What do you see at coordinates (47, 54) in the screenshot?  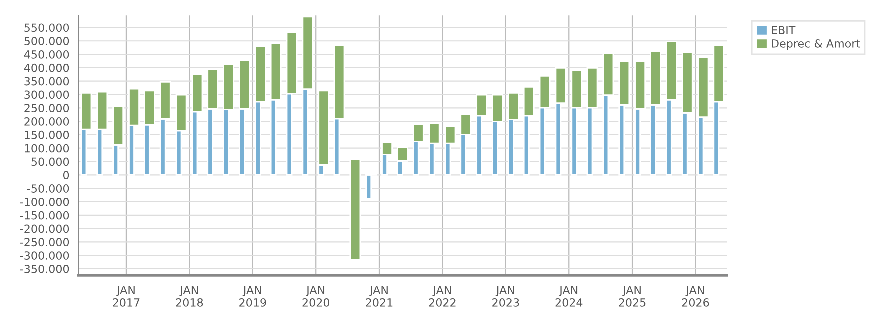 I see `y-tick-label: 450.000` at bounding box center [47, 54].